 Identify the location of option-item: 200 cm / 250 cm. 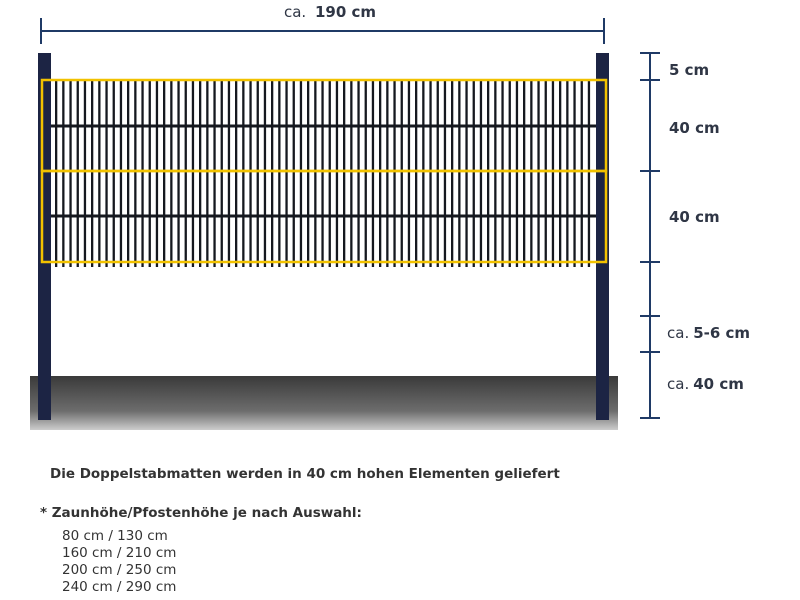
(119, 570).